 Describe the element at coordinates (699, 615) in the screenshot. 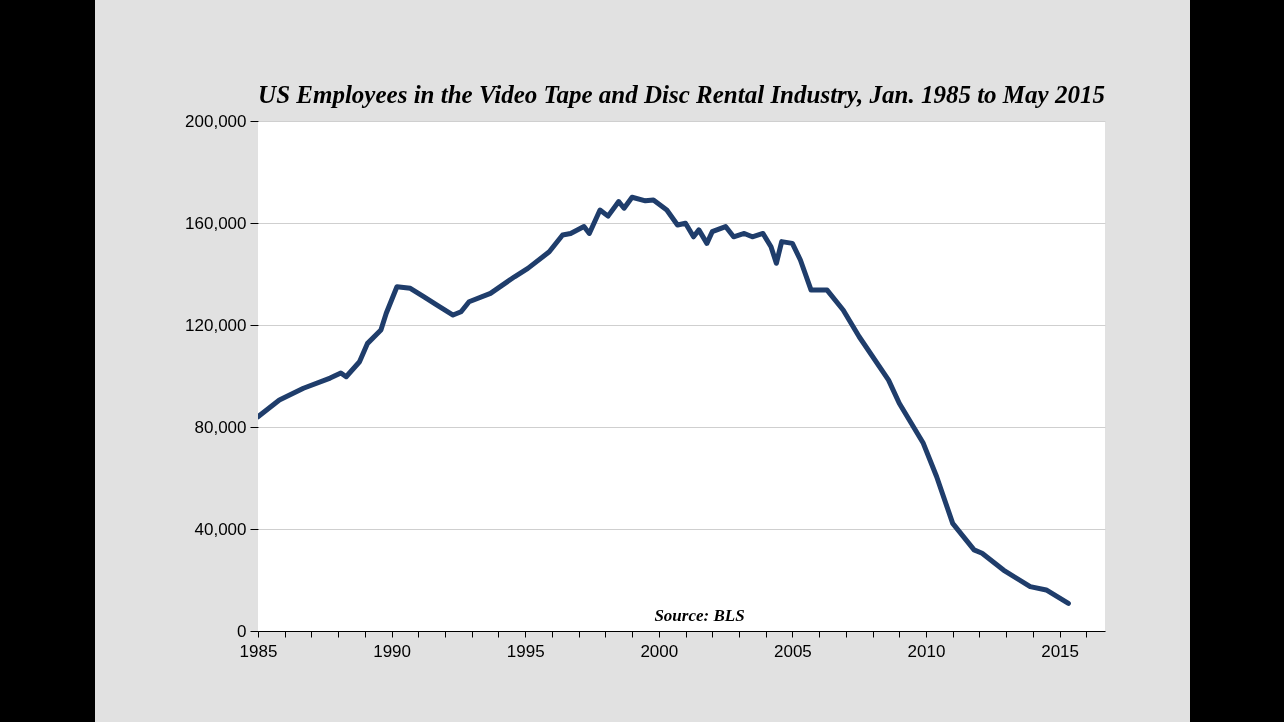

I see `annotation: Source: BLS` at that location.